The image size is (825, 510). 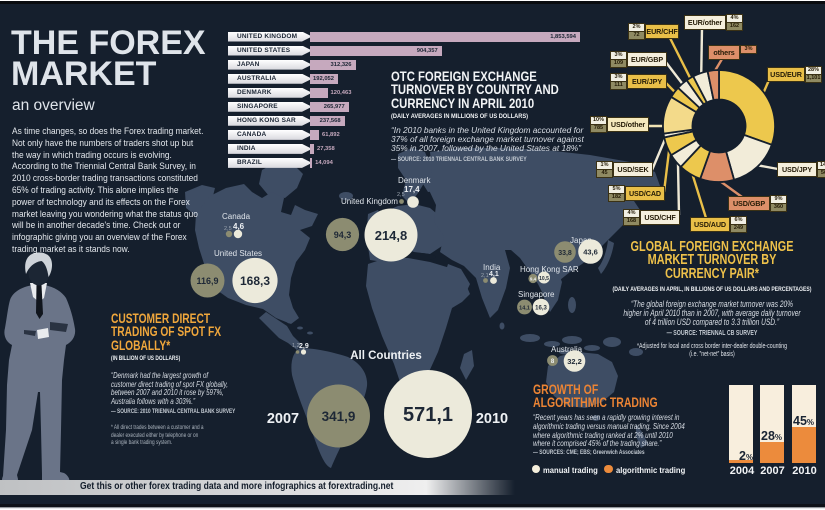 What do you see at coordinates (492, 419) in the screenshot?
I see `svg-text: 2010` at bounding box center [492, 419].